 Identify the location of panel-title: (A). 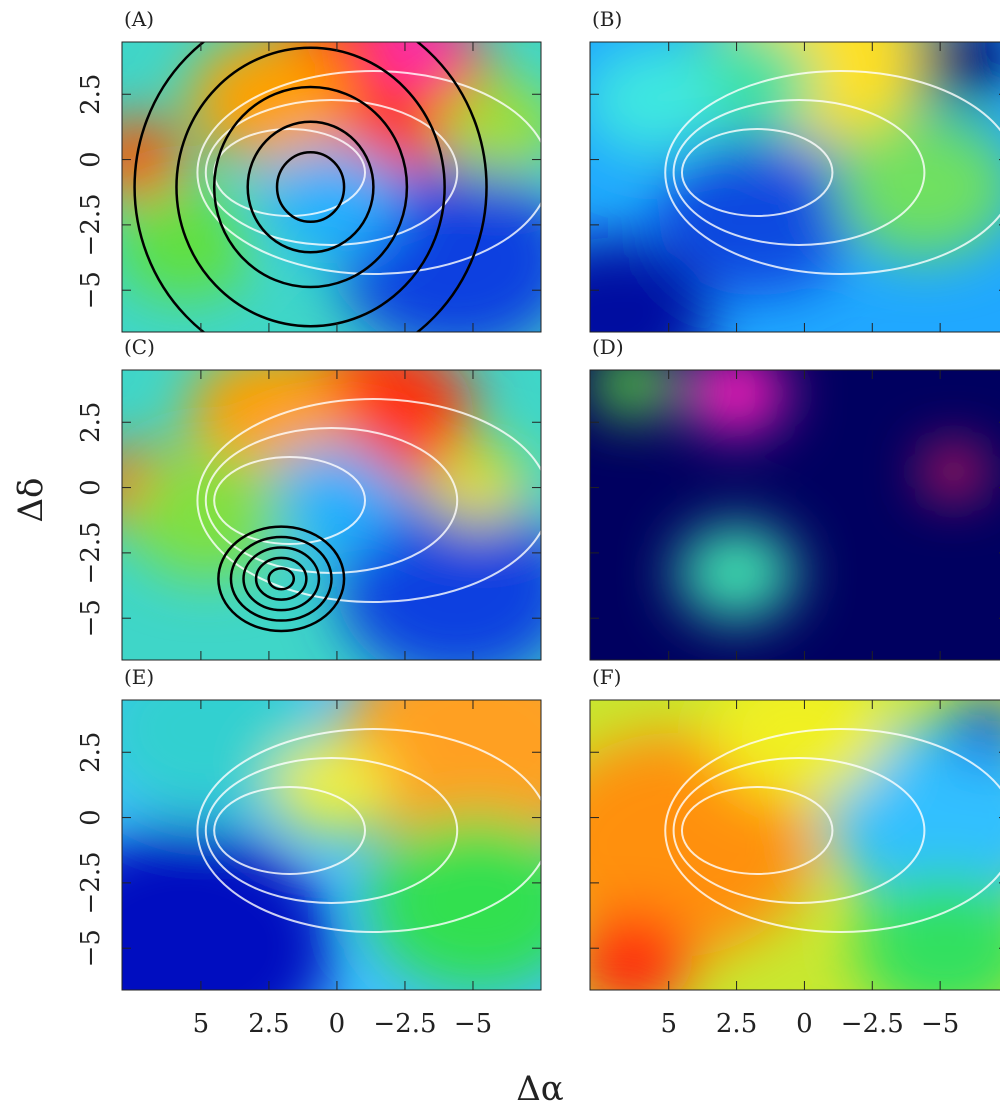
(139, 19).